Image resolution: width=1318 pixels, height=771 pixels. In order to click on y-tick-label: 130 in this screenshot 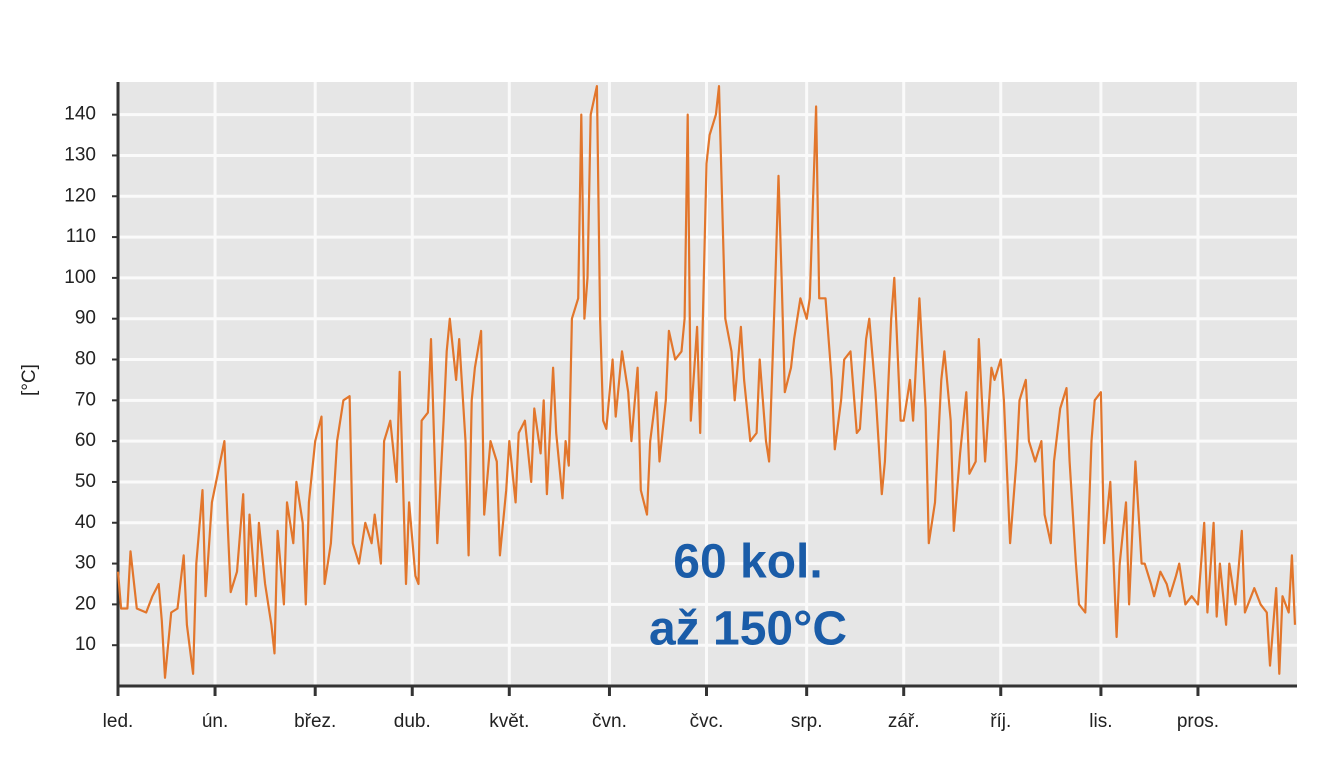, I will do `click(80, 154)`.